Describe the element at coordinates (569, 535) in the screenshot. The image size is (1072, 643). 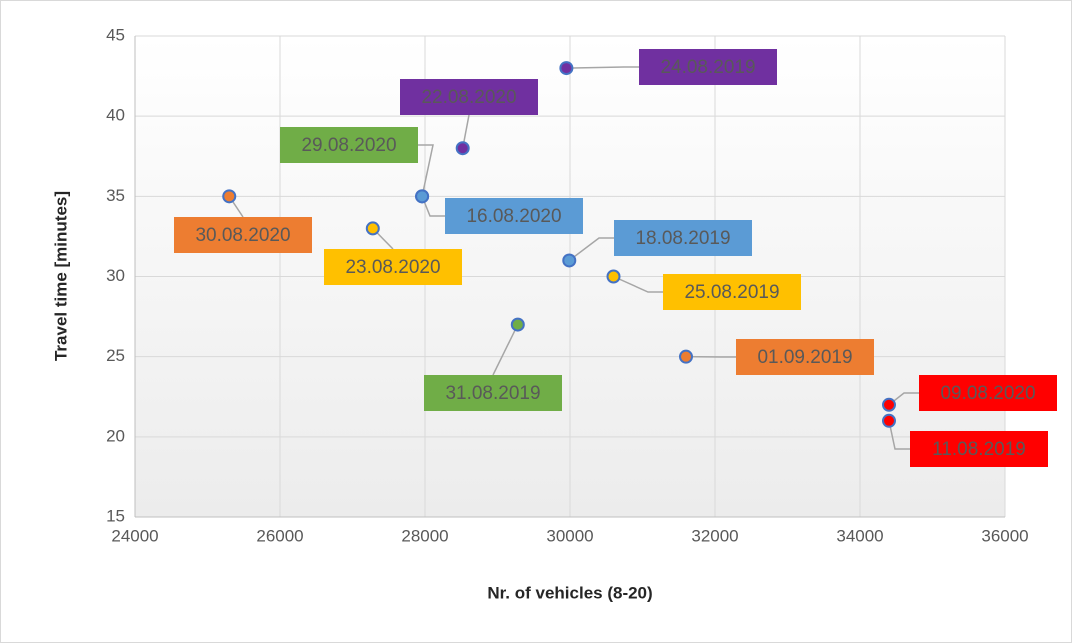
I see `x-tick-label: 30000` at that location.